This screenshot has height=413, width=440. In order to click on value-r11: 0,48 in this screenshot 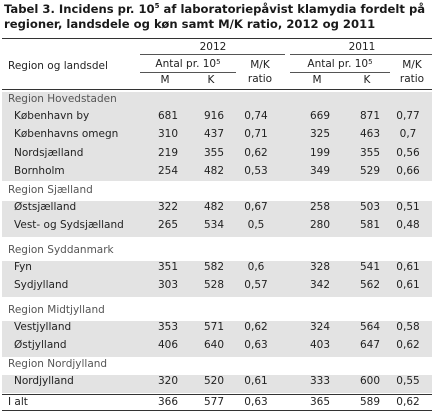, I will do `click(408, 225)`.